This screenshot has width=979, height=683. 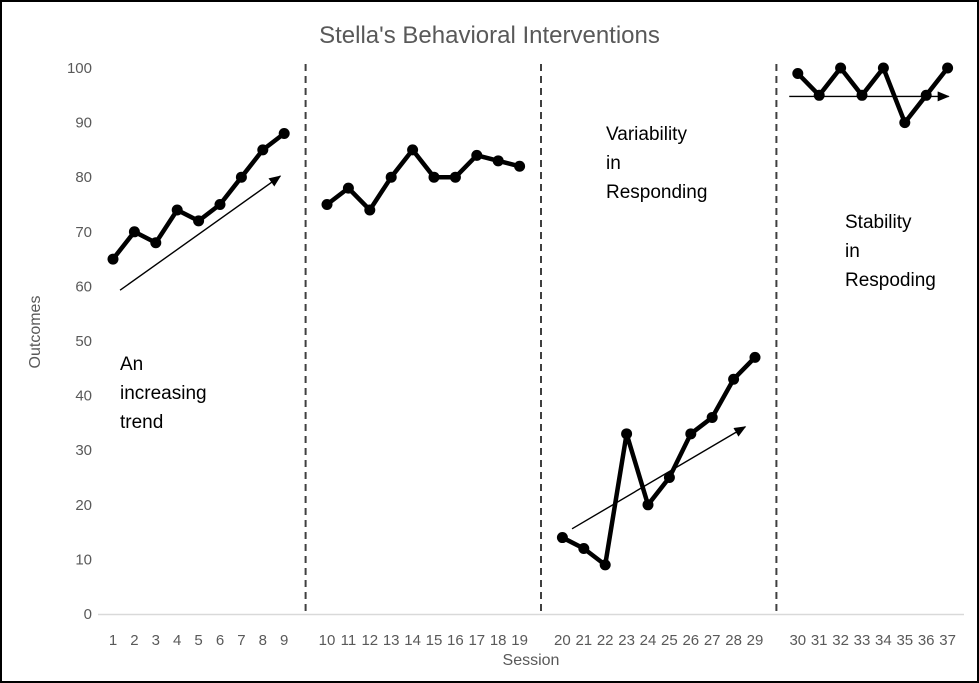 What do you see at coordinates (83, 341) in the screenshot?
I see `y-tick-label: 50` at bounding box center [83, 341].